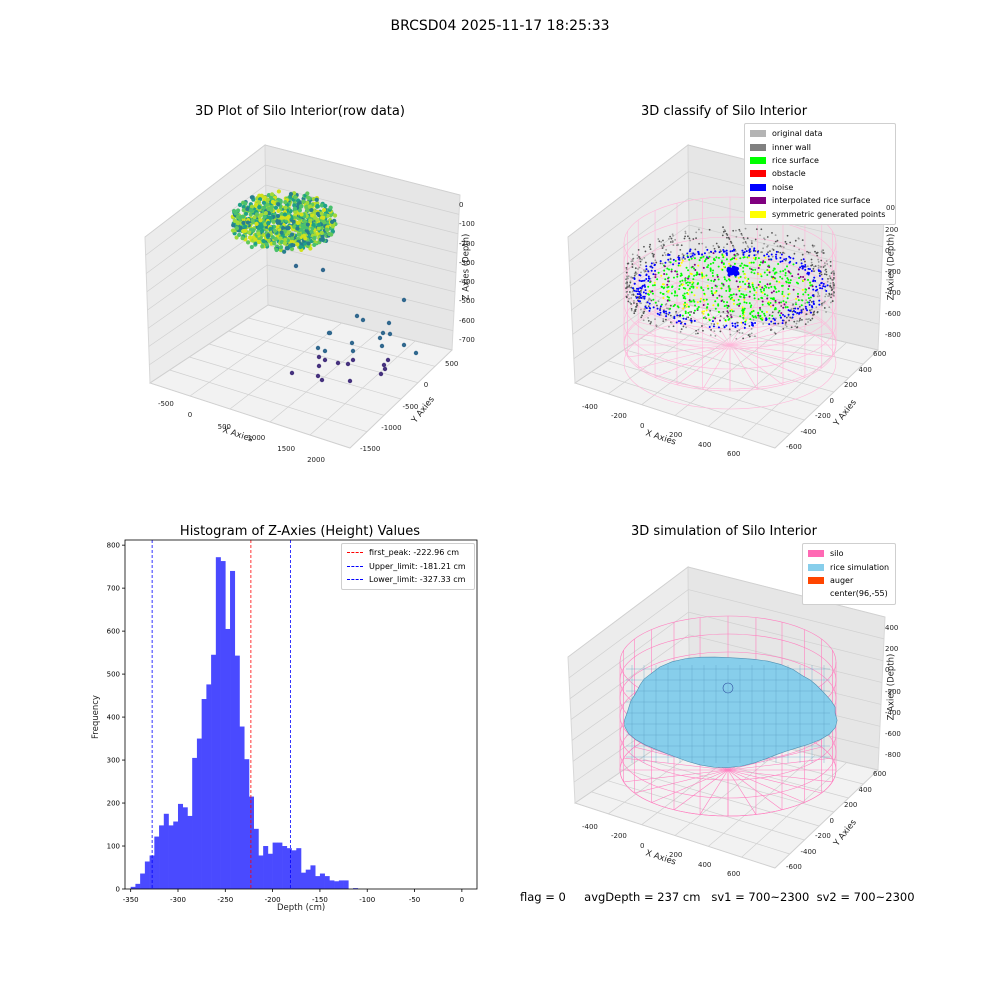 This screenshot has width=1000, height=1000. Describe the element at coordinates (467, 282) in the screenshot. I see `raw-ztick-label: -400` at that location.